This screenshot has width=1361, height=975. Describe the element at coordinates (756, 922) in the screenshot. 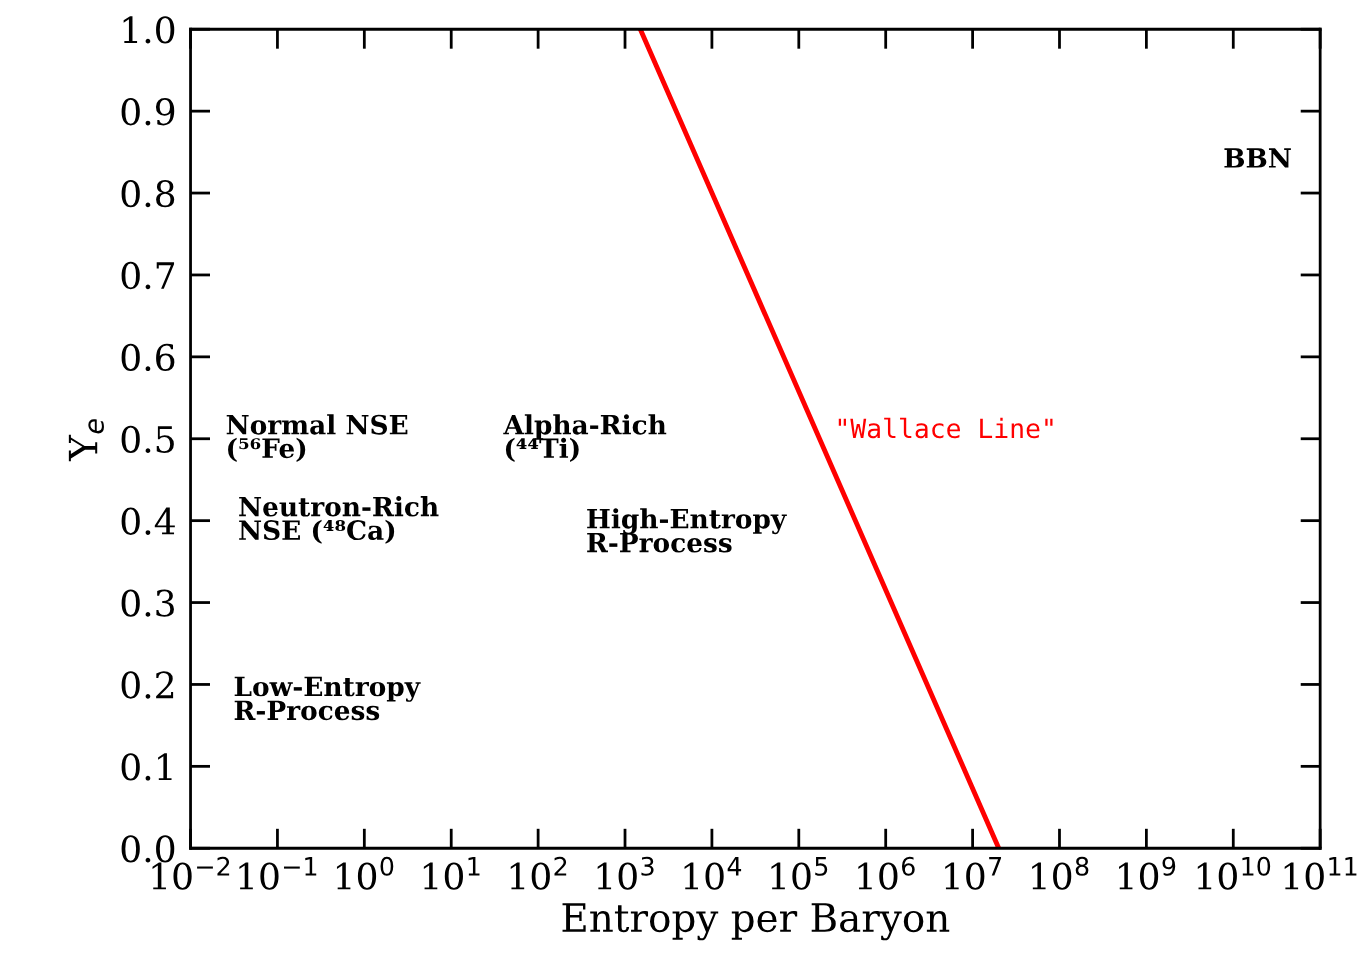

I see `x-axis-title: Entropy per Baryon` at that location.